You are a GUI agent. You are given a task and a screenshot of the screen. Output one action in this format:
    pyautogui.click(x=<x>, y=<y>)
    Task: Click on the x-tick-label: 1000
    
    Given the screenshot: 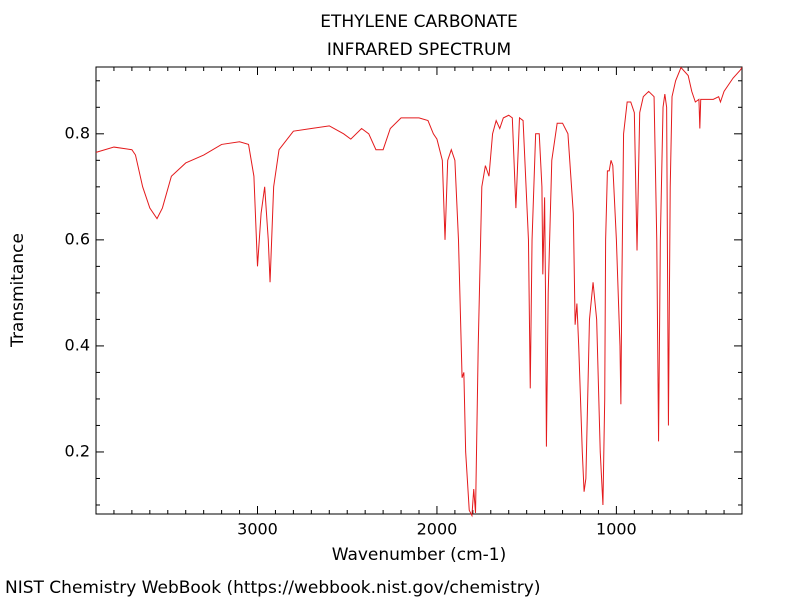 What is the action you would take?
    pyautogui.click(x=616, y=529)
    